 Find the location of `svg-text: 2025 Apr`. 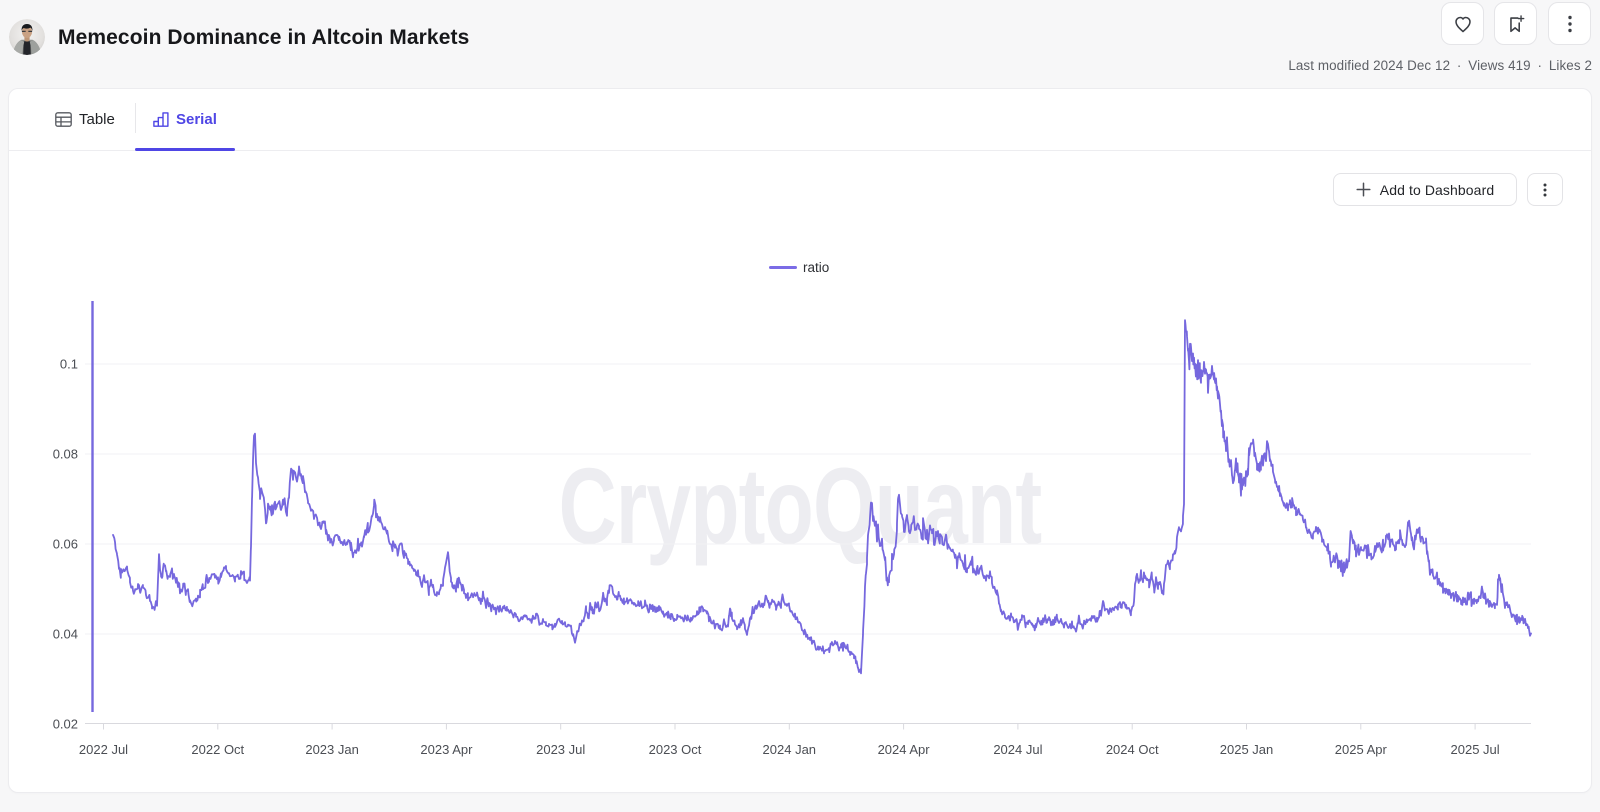

svg-text: 2025 Apr is located at coordinates (1361, 749).